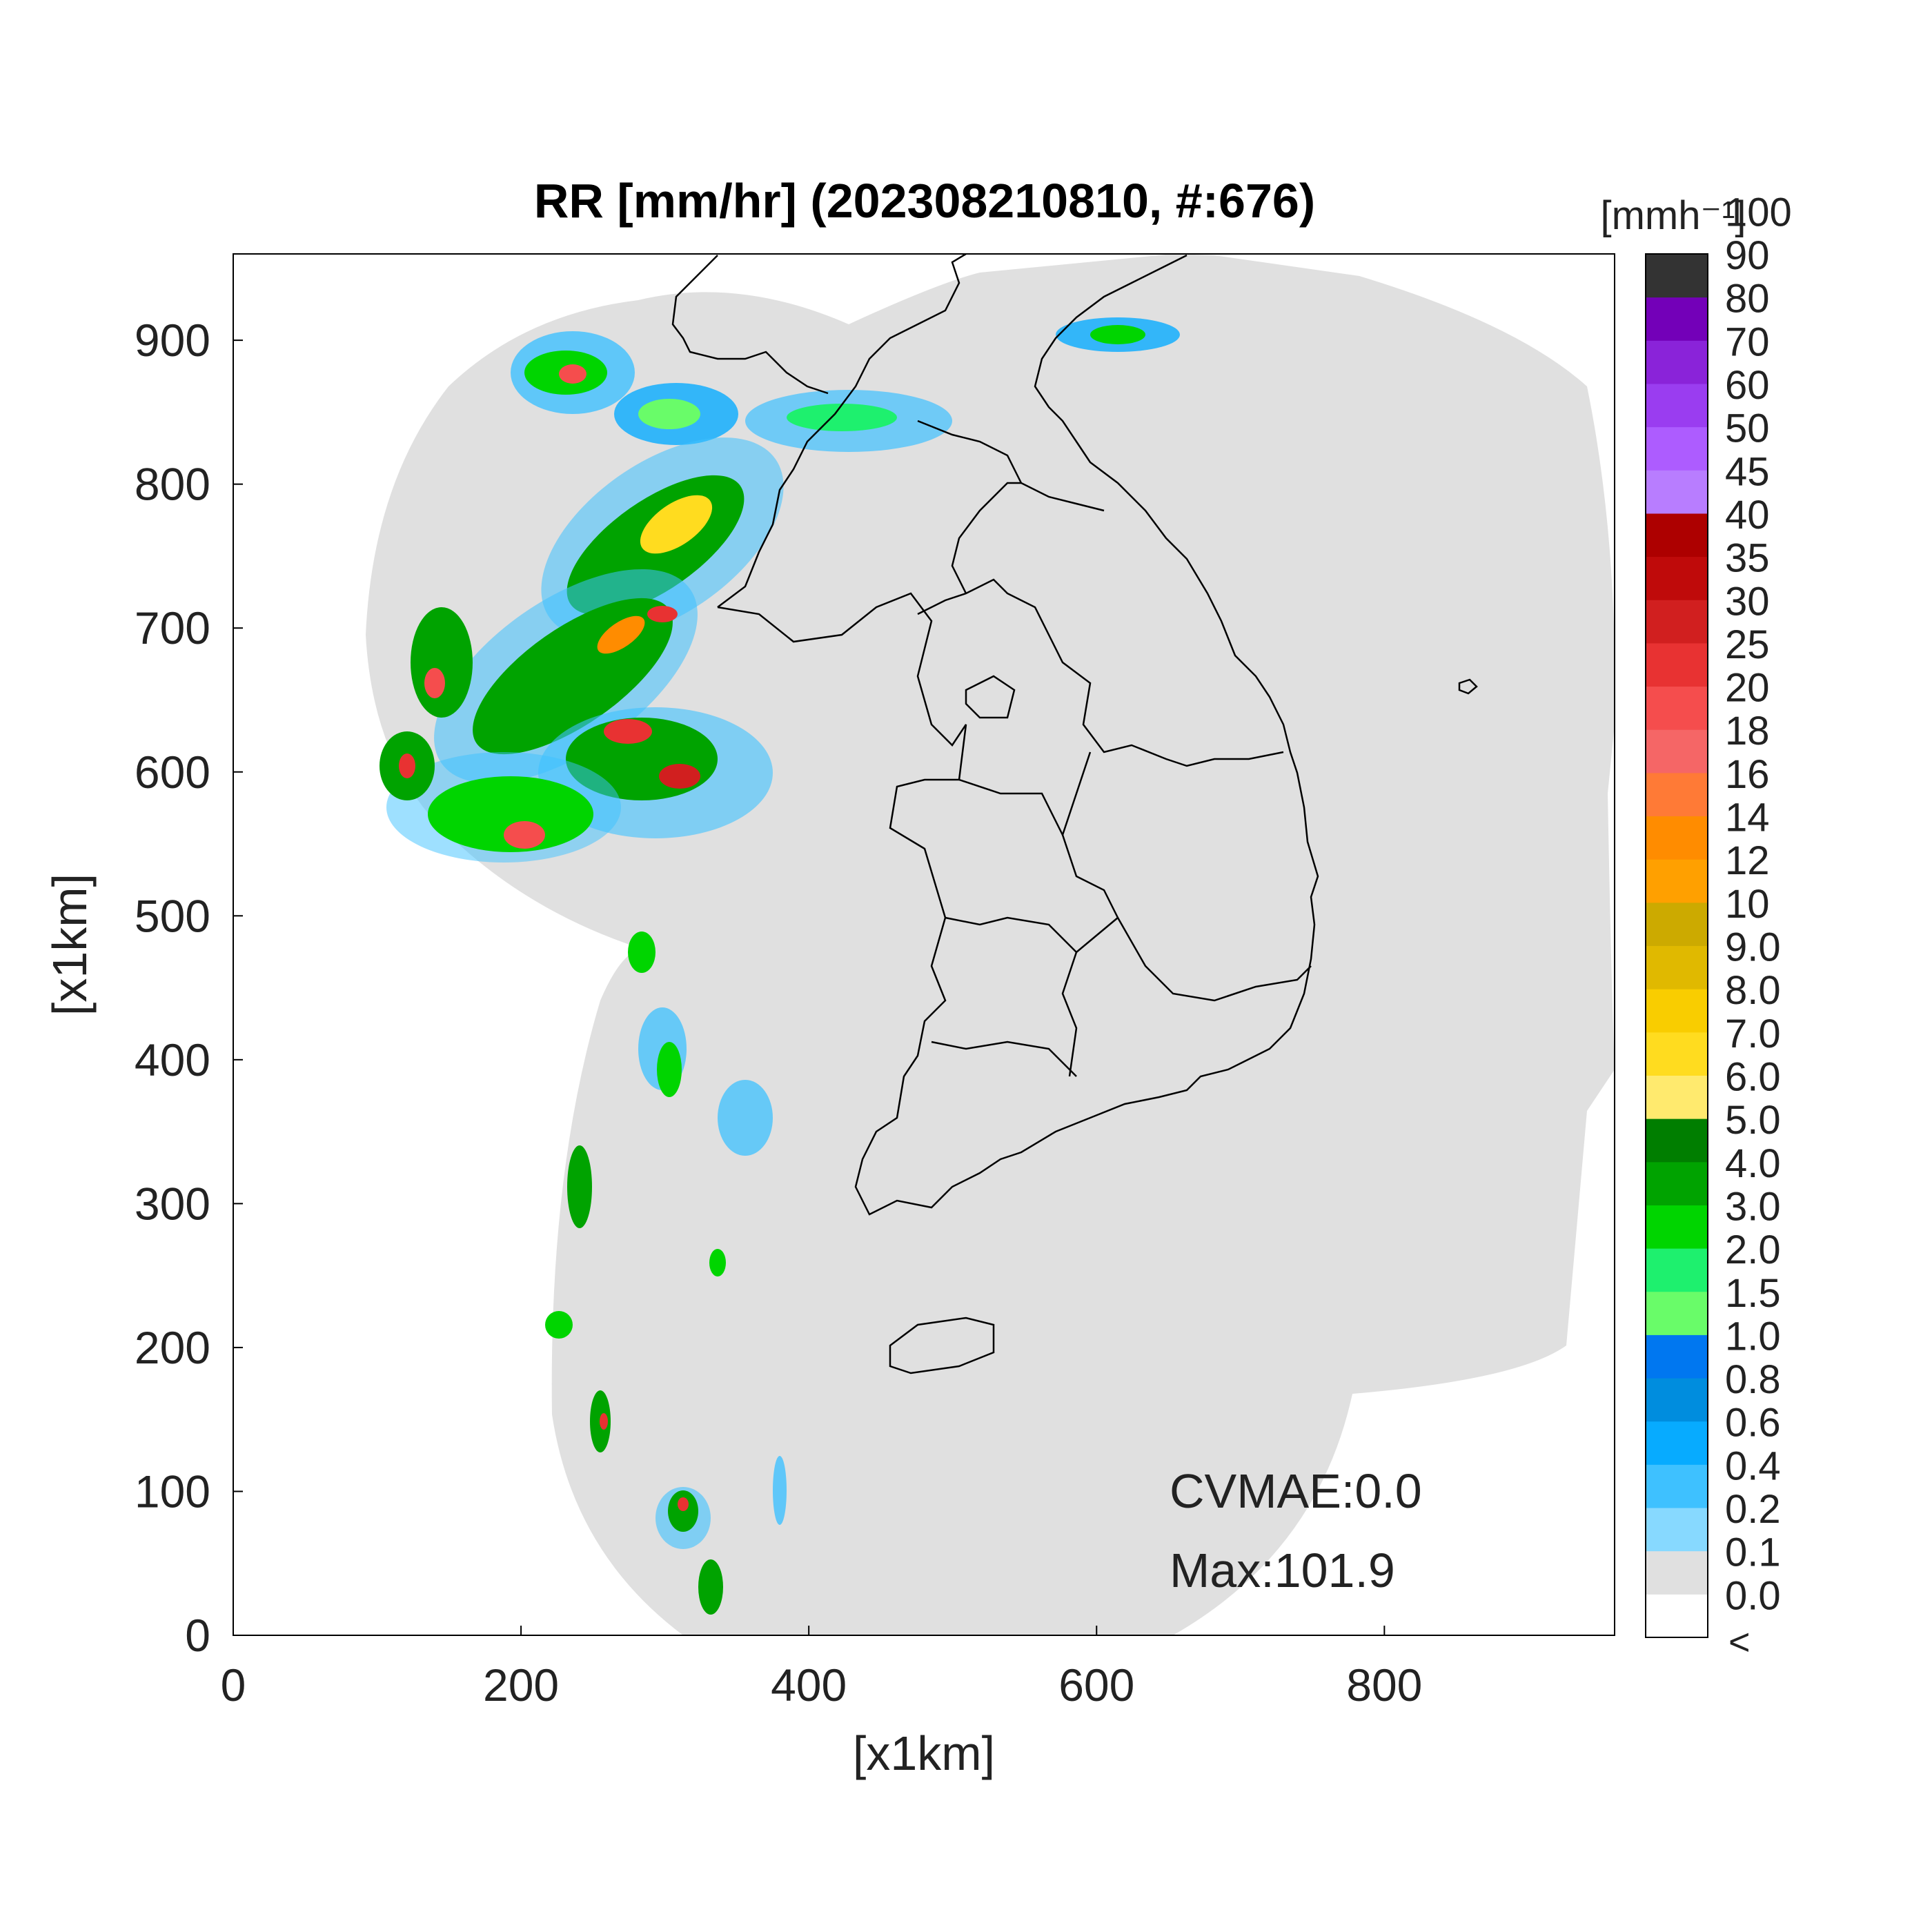 The width and height of the screenshot is (1932, 1932). Describe the element at coordinates (1739, 1642) in the screenshot. I see `colorbar-below-label: <` at that location.